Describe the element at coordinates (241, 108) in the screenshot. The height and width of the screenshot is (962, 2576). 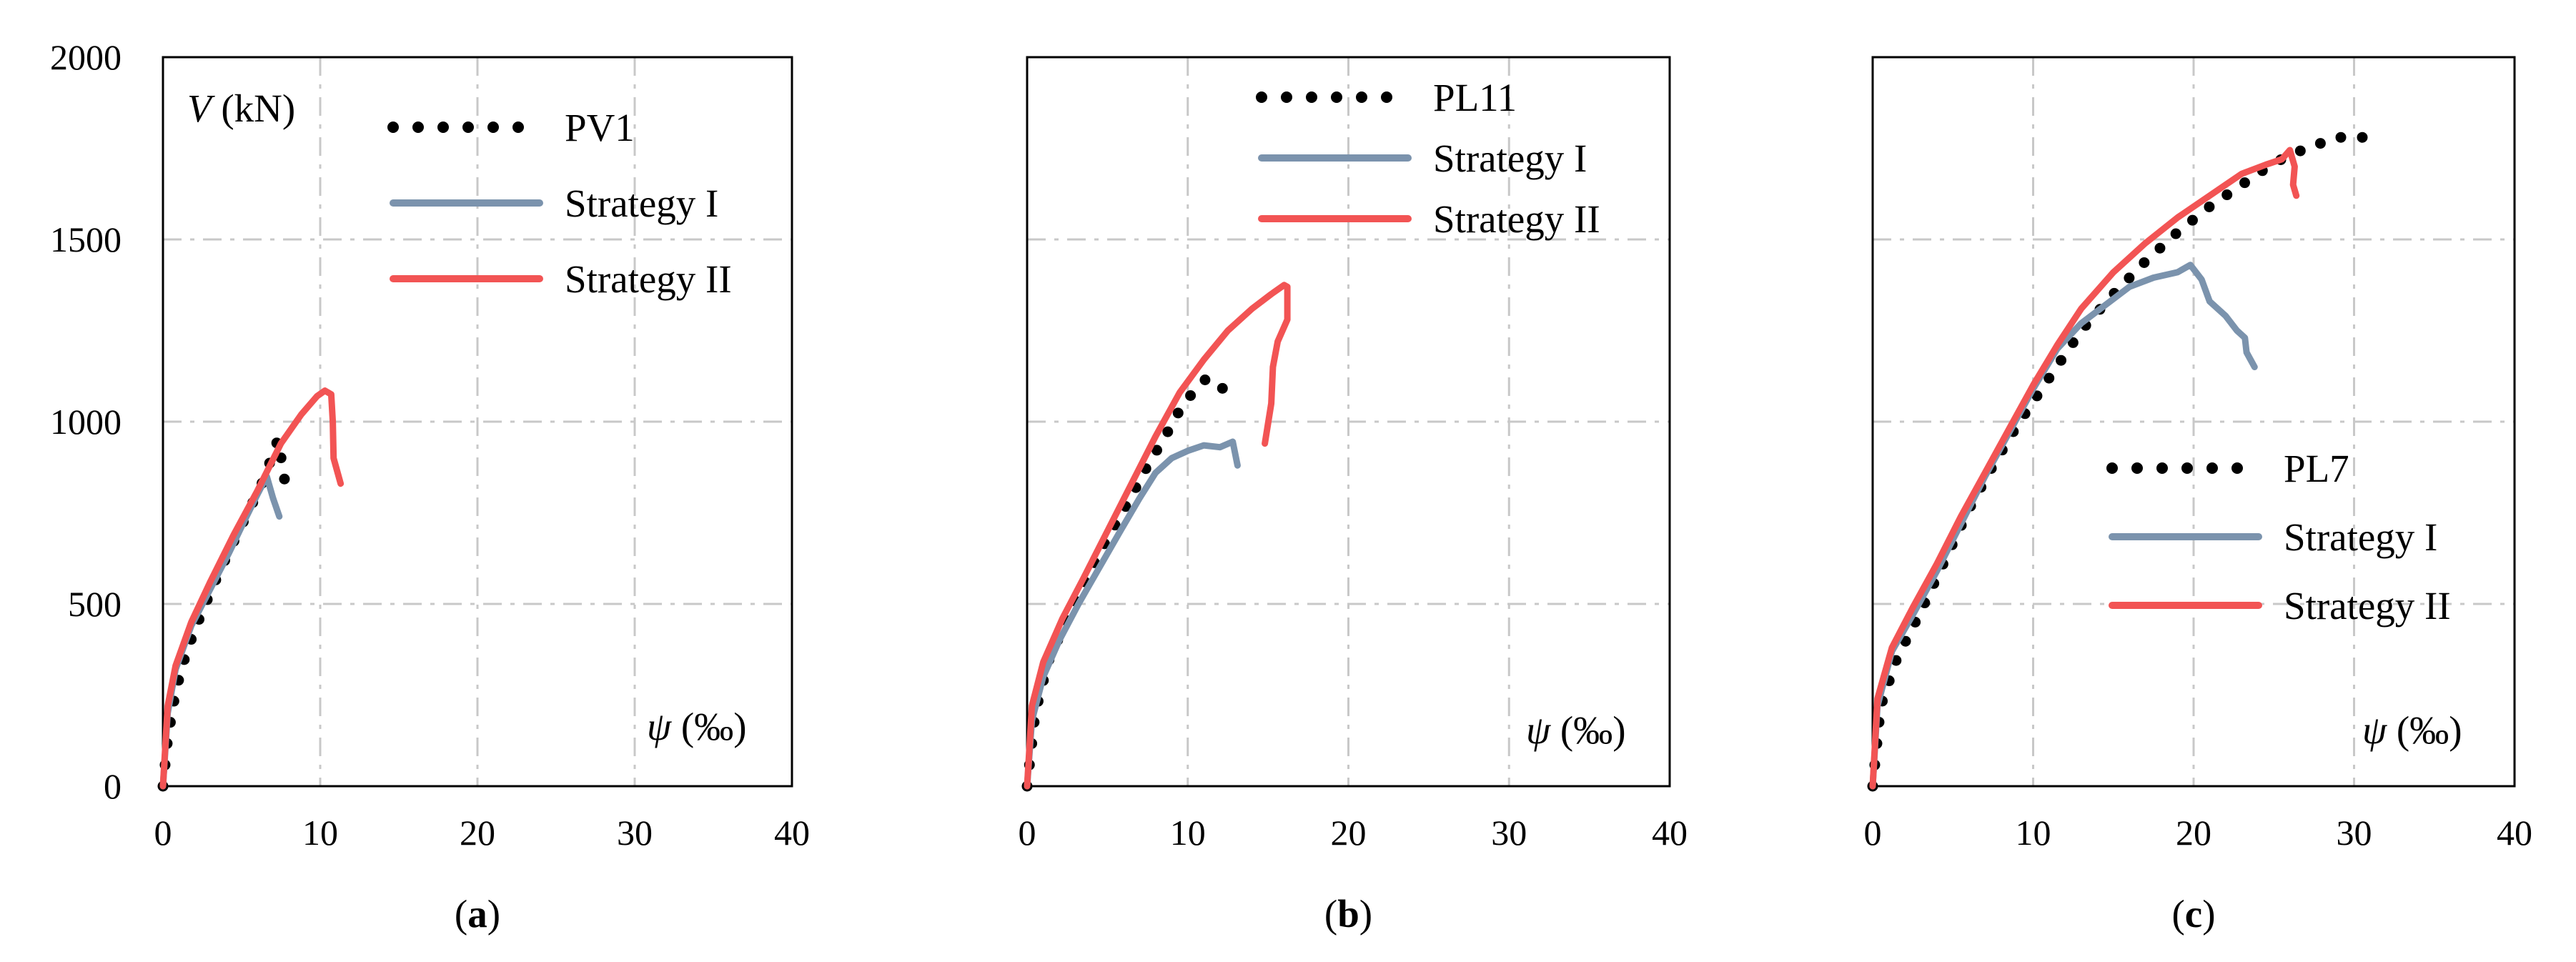
I see `y-axis-label: V (kN)` at that location.